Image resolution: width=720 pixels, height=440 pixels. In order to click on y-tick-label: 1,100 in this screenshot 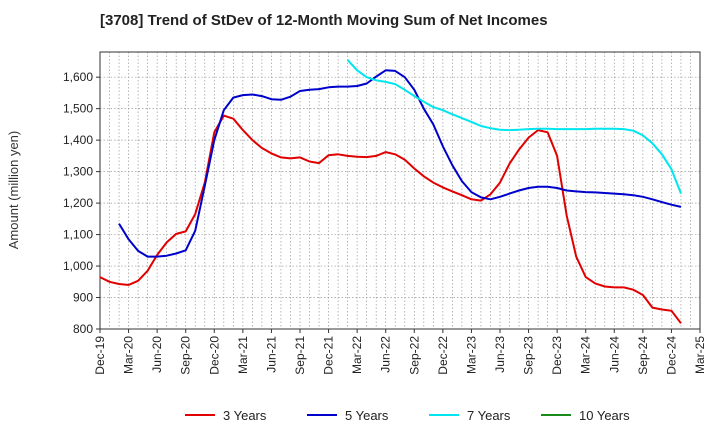, I will do `click(78, 235)`.